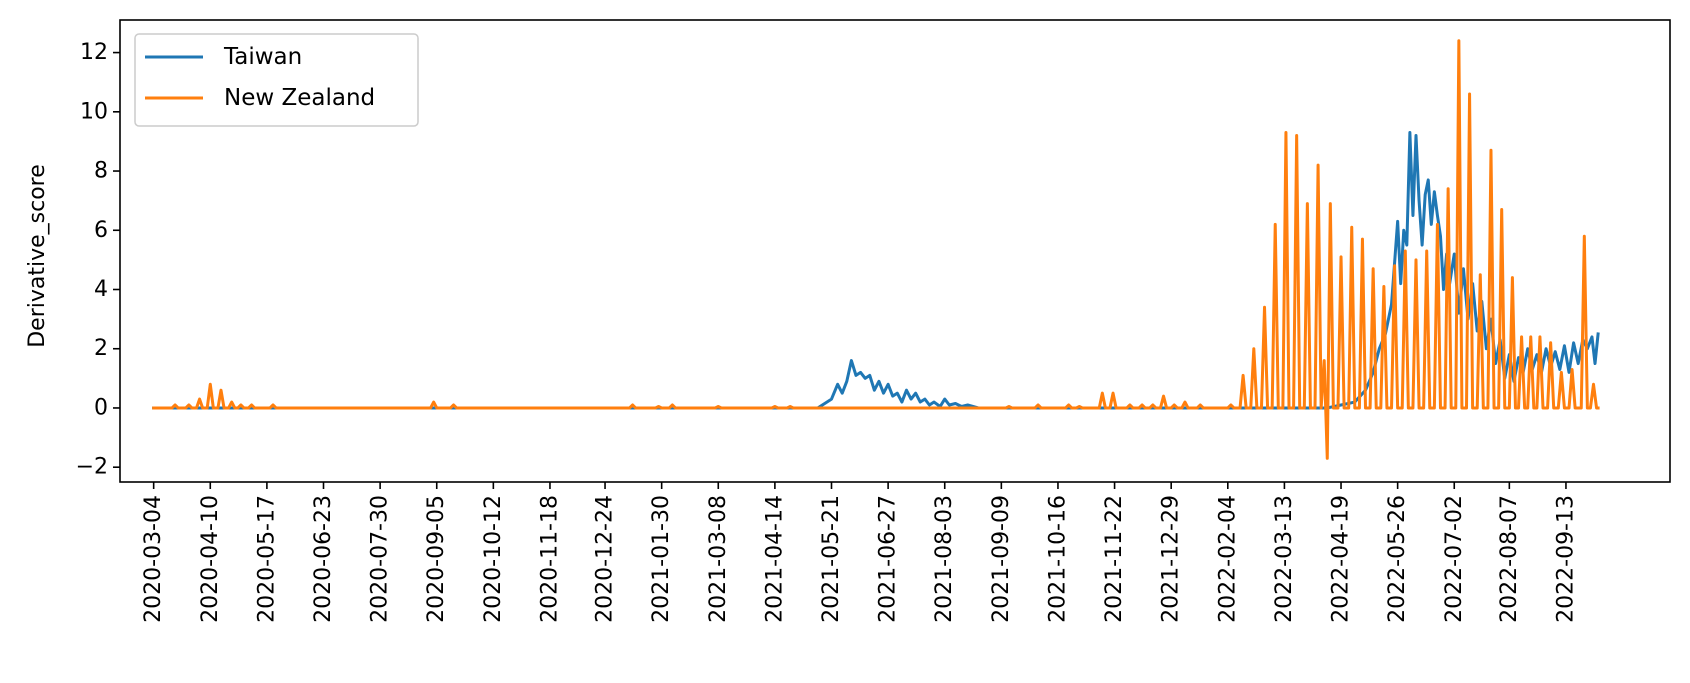 The height and width of the screenshot is (683, 1690). What do you see at coordinates (1227, 559) in the screenshot?
I see `x-tick-label: 2022-02-04` at bounding box center [1227, 559].